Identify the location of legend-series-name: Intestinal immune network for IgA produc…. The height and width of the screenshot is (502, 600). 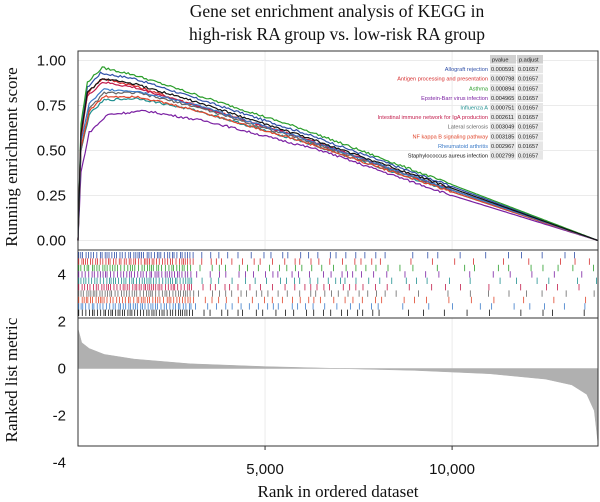
(433, 118).